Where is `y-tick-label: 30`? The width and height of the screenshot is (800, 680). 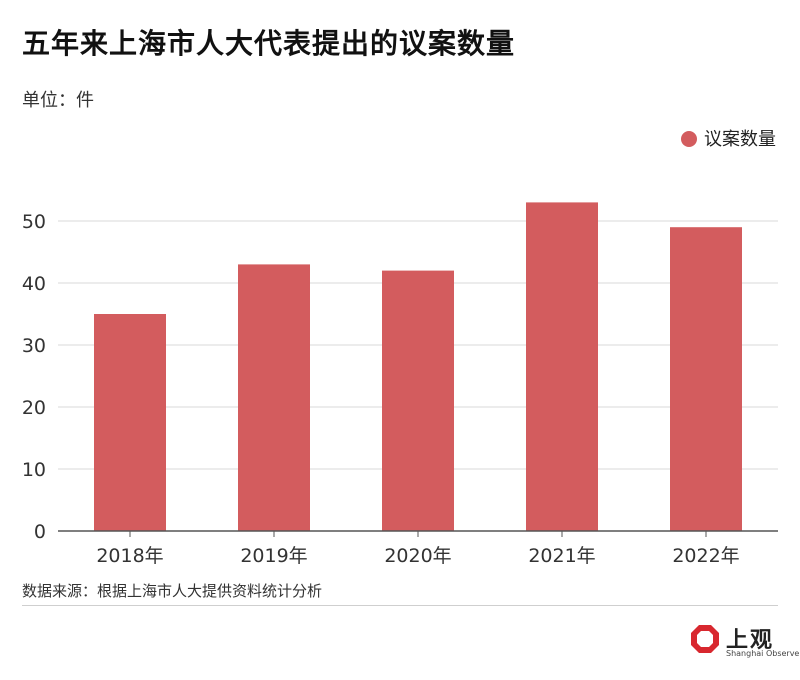 y-tick-label: 30 is located at coordinates (34, 346).